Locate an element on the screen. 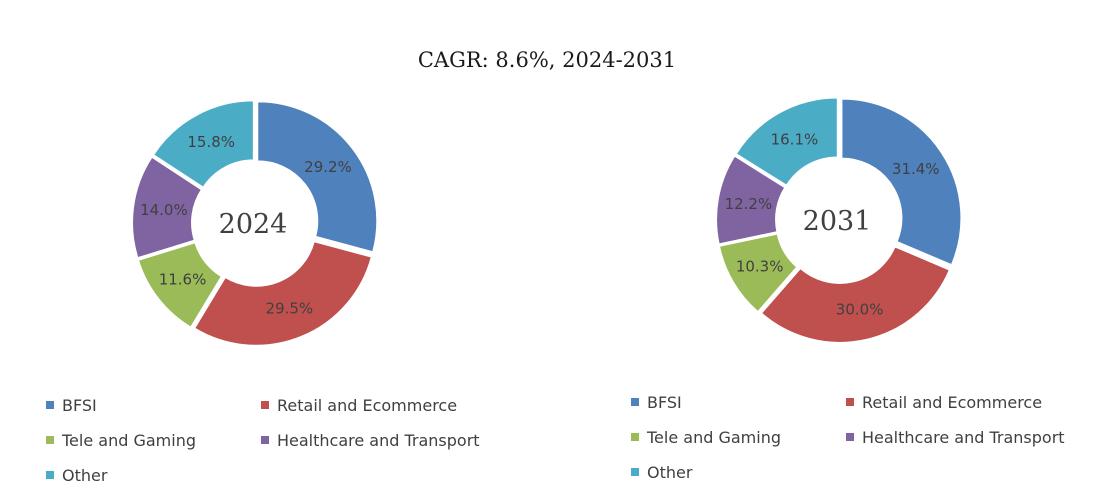 Image resolution: width=1094 pixels, height=503 pixels. data-label-2031-bfsi: 31.4% is located at coordinates (916, 169).